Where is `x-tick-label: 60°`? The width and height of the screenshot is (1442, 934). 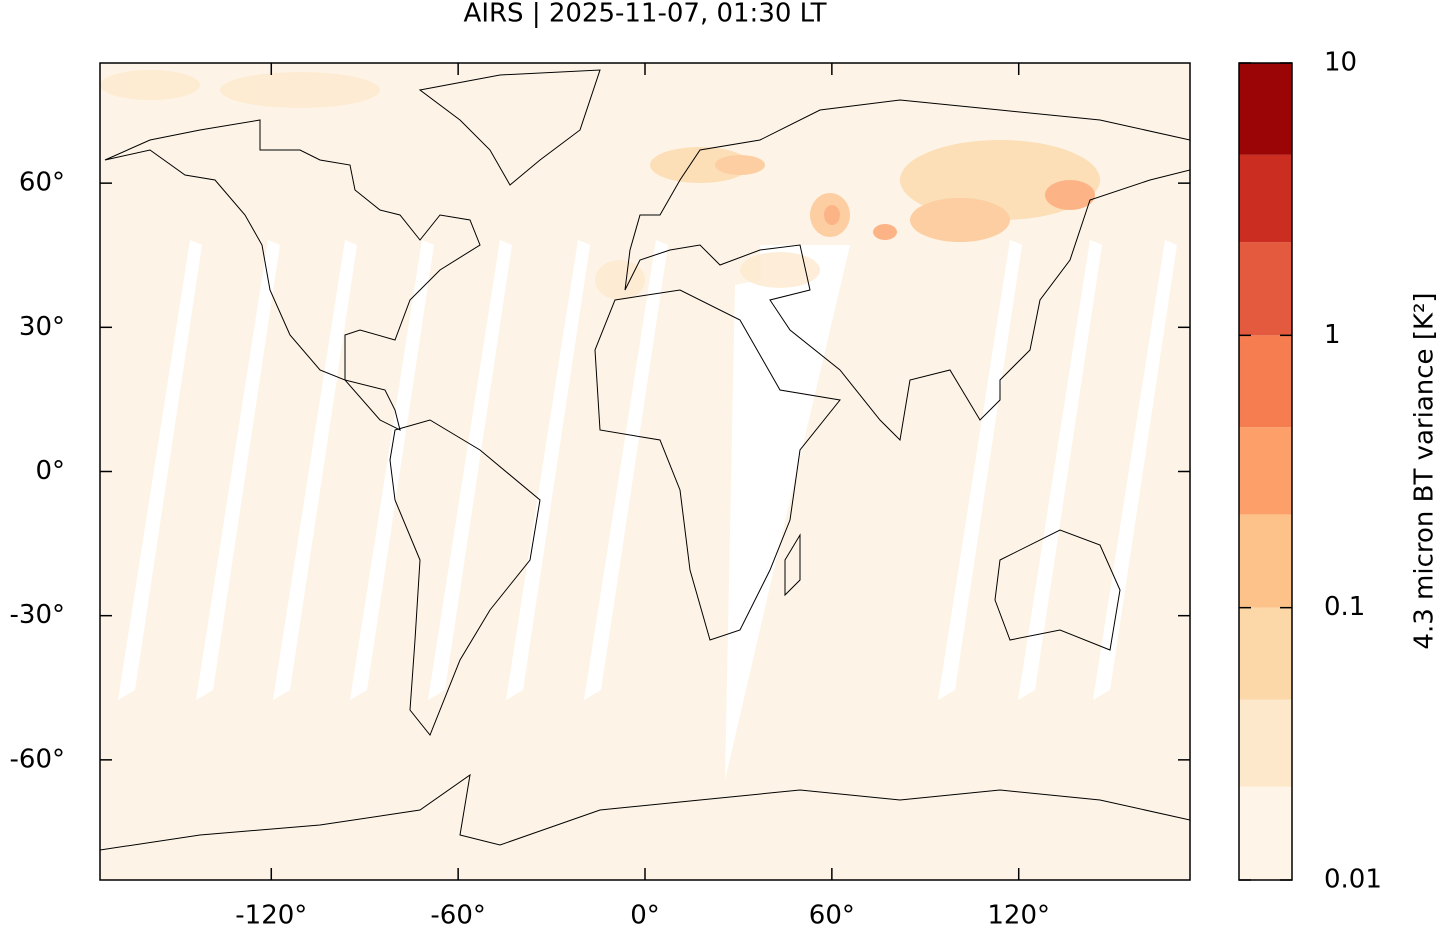
x-tick-label: 60° is located at coordinates (832, 916).